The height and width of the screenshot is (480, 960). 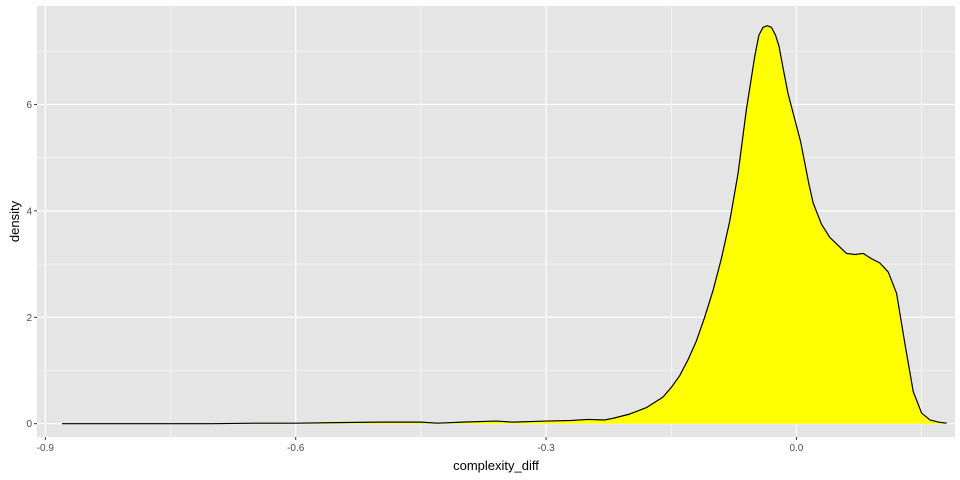 I want to click on x-tick-label: -0.3, so click(x=546, y=448).